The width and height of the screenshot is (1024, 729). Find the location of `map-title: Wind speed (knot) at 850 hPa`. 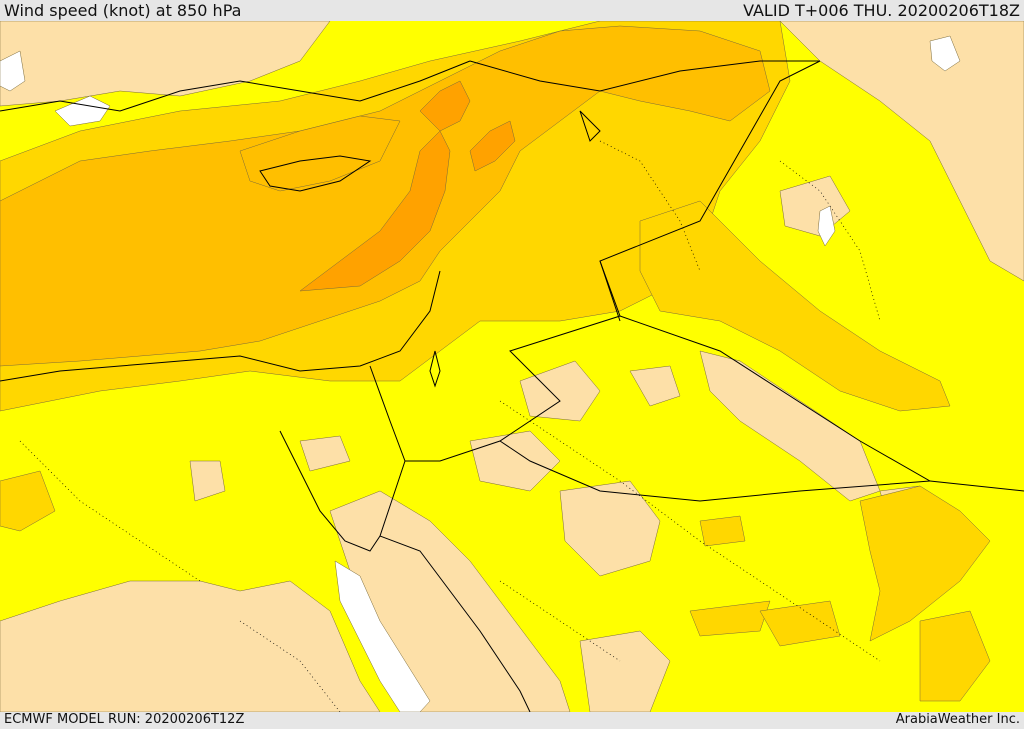

map-title: Wind speed (knot) at 850 hPa is located at coordinates (123, 10).